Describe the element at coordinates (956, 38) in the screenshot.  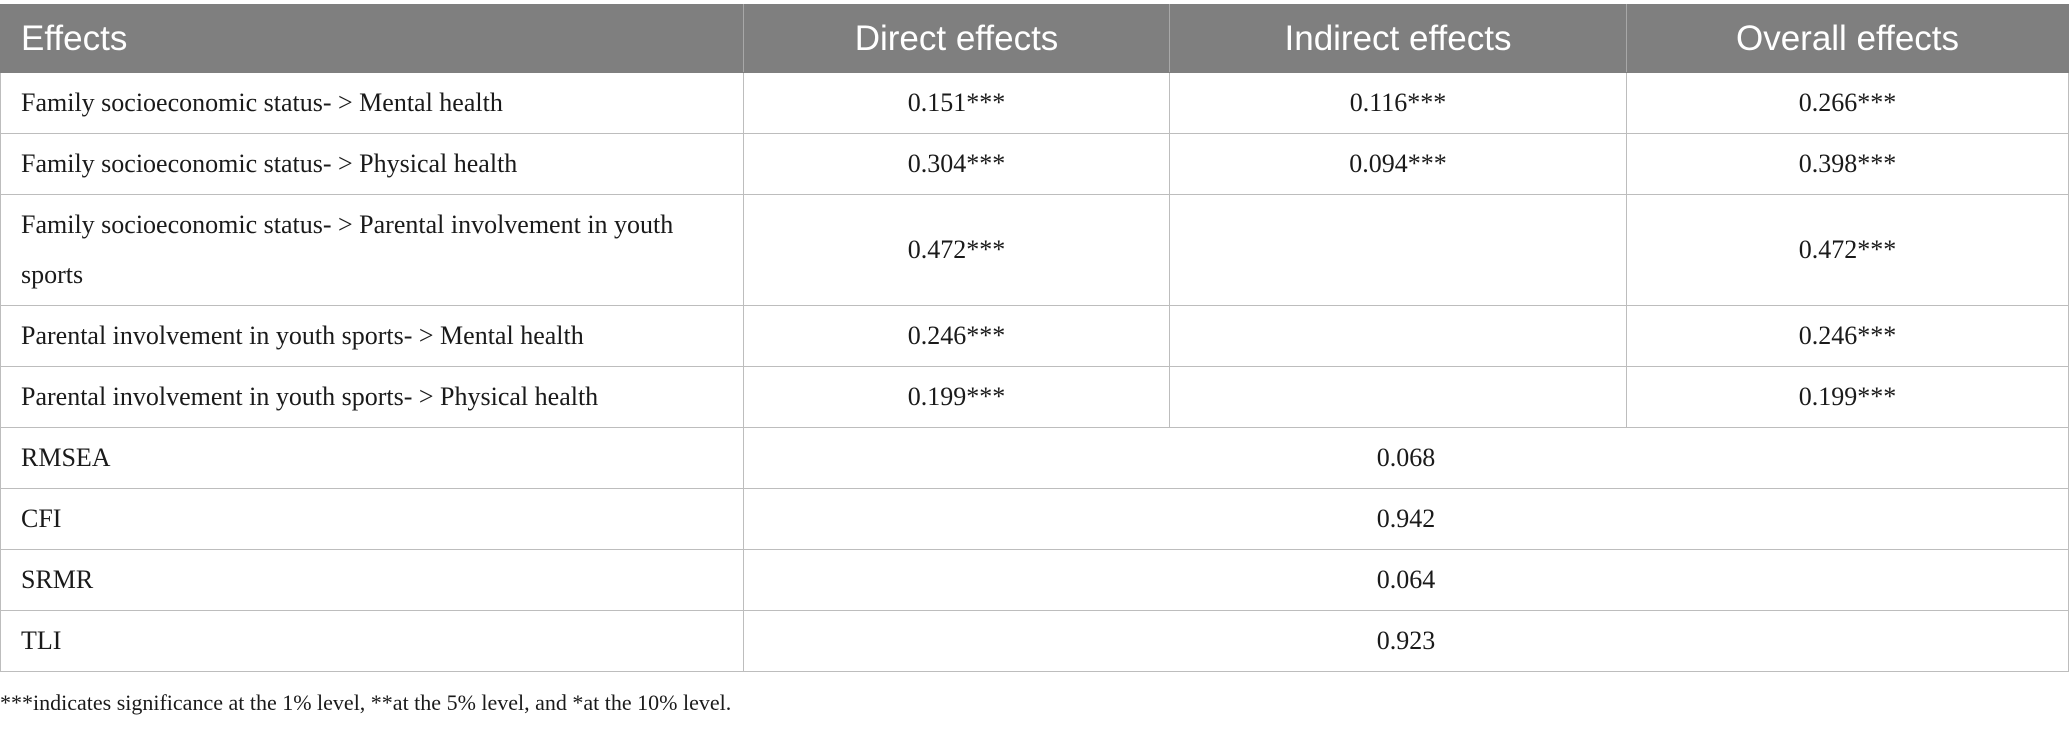
I see `header-direct-effects: Direct effects` at that location.